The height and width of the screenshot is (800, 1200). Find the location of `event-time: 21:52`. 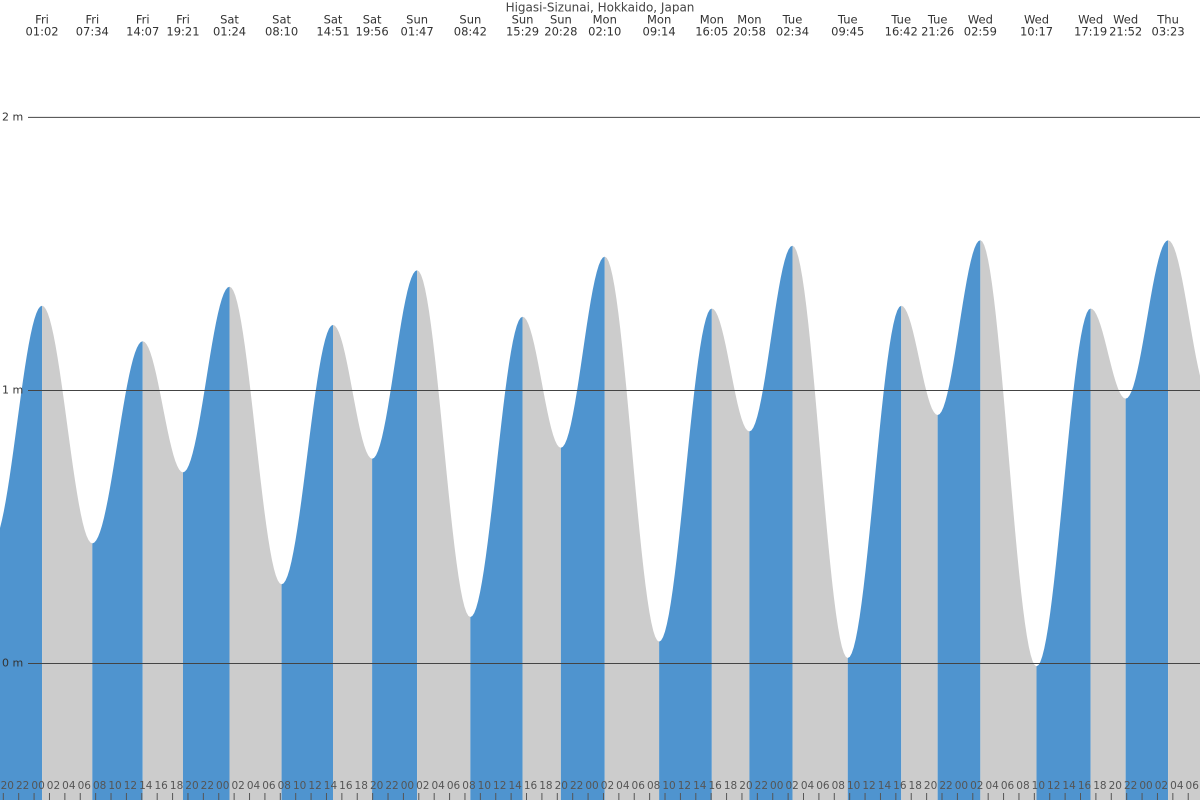

event-time: 21:52 is located at coordinates (1125, 32).